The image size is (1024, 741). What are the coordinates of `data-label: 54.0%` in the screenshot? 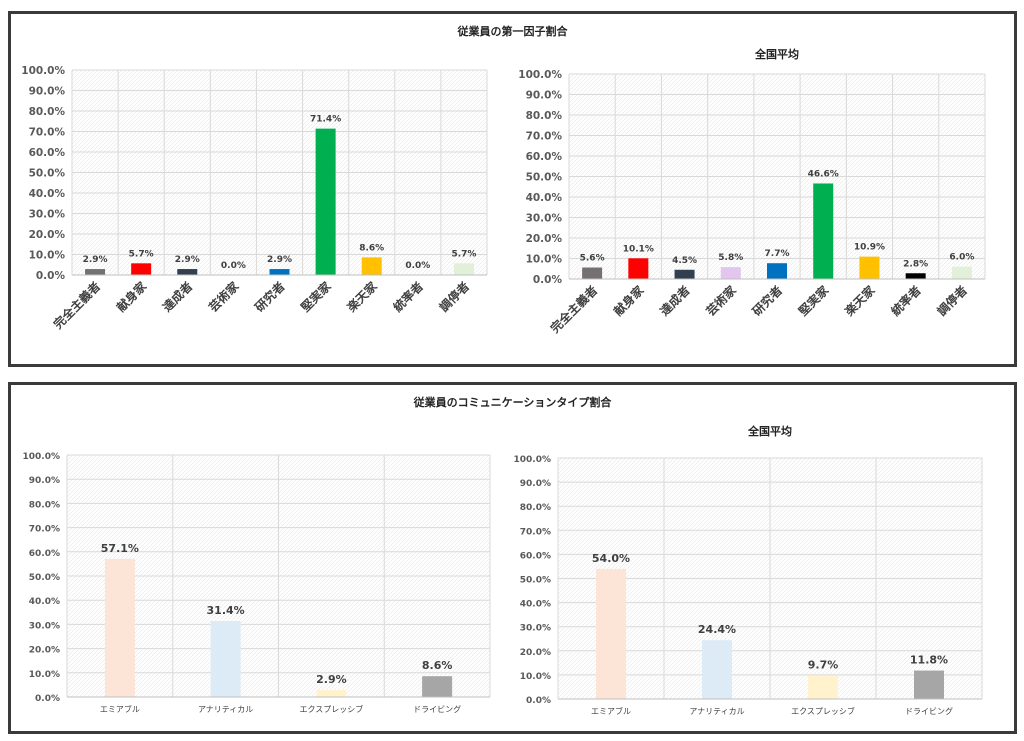 It's located at (611, 558).